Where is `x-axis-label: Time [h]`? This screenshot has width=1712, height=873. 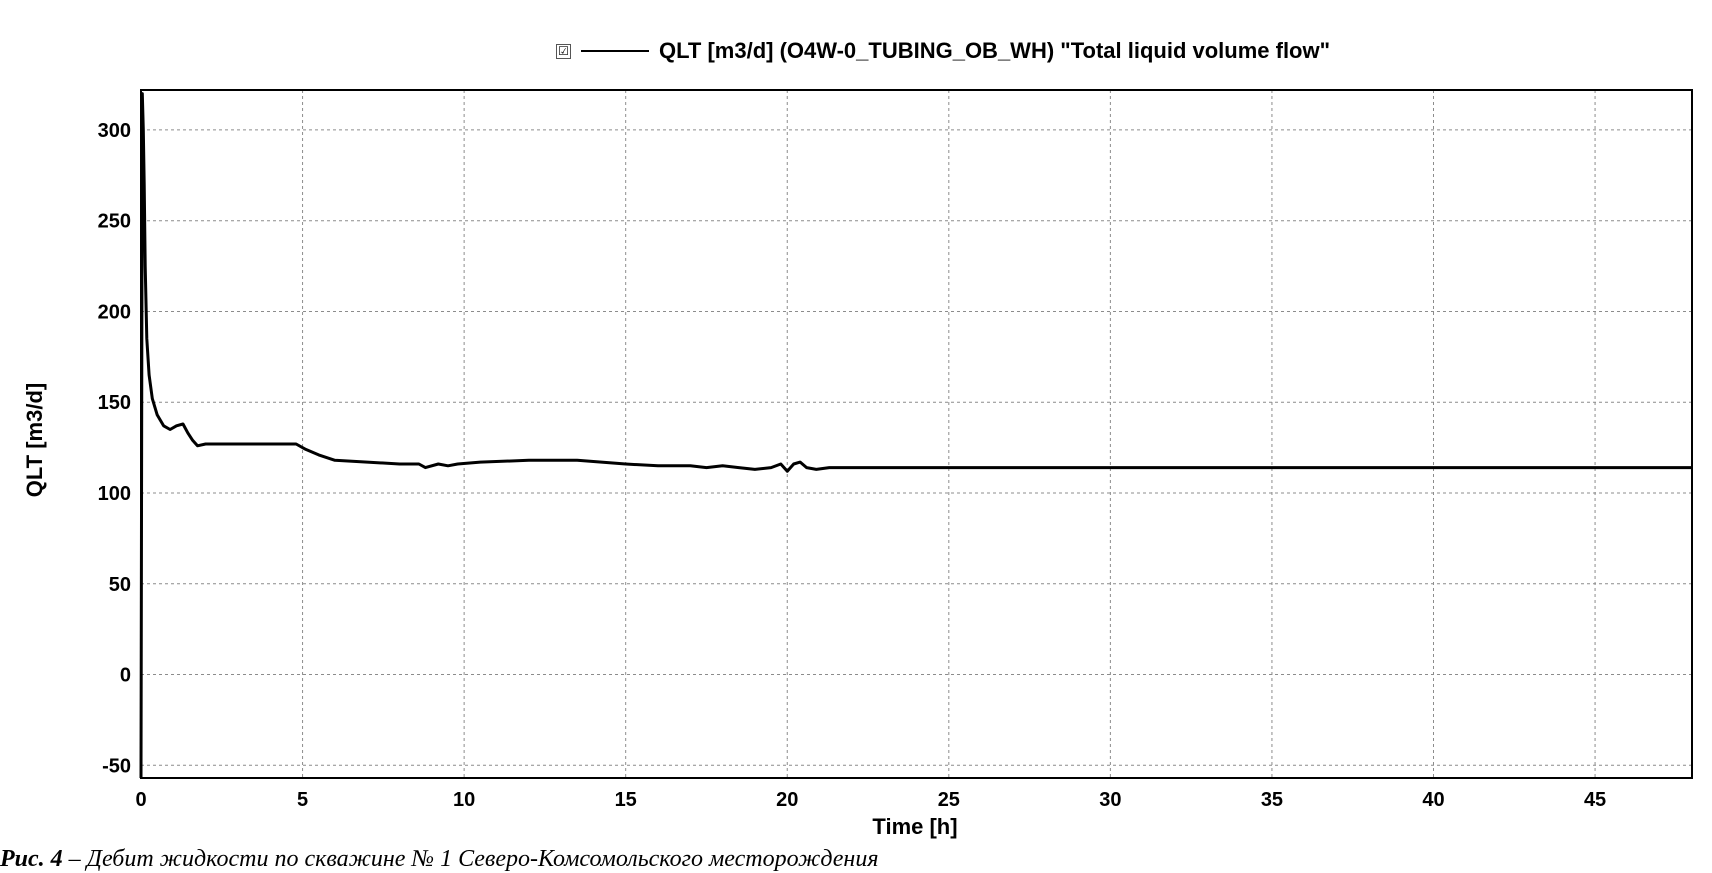 x-axis-label: Time [h] is located at coordinates (914, 826).